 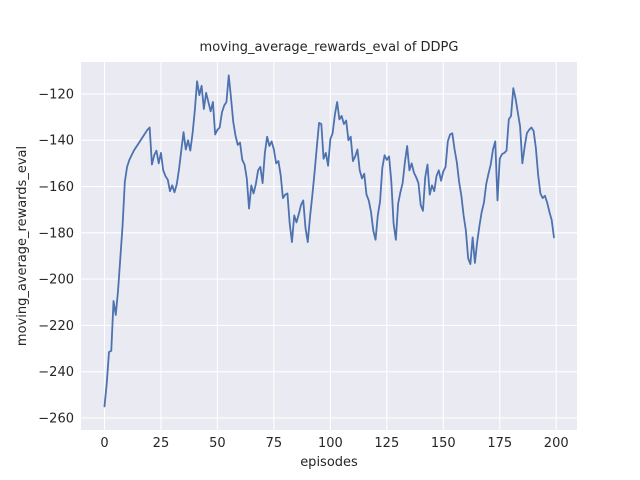 I want to click on y-tick-label: −180, so click(x=56, y=233).